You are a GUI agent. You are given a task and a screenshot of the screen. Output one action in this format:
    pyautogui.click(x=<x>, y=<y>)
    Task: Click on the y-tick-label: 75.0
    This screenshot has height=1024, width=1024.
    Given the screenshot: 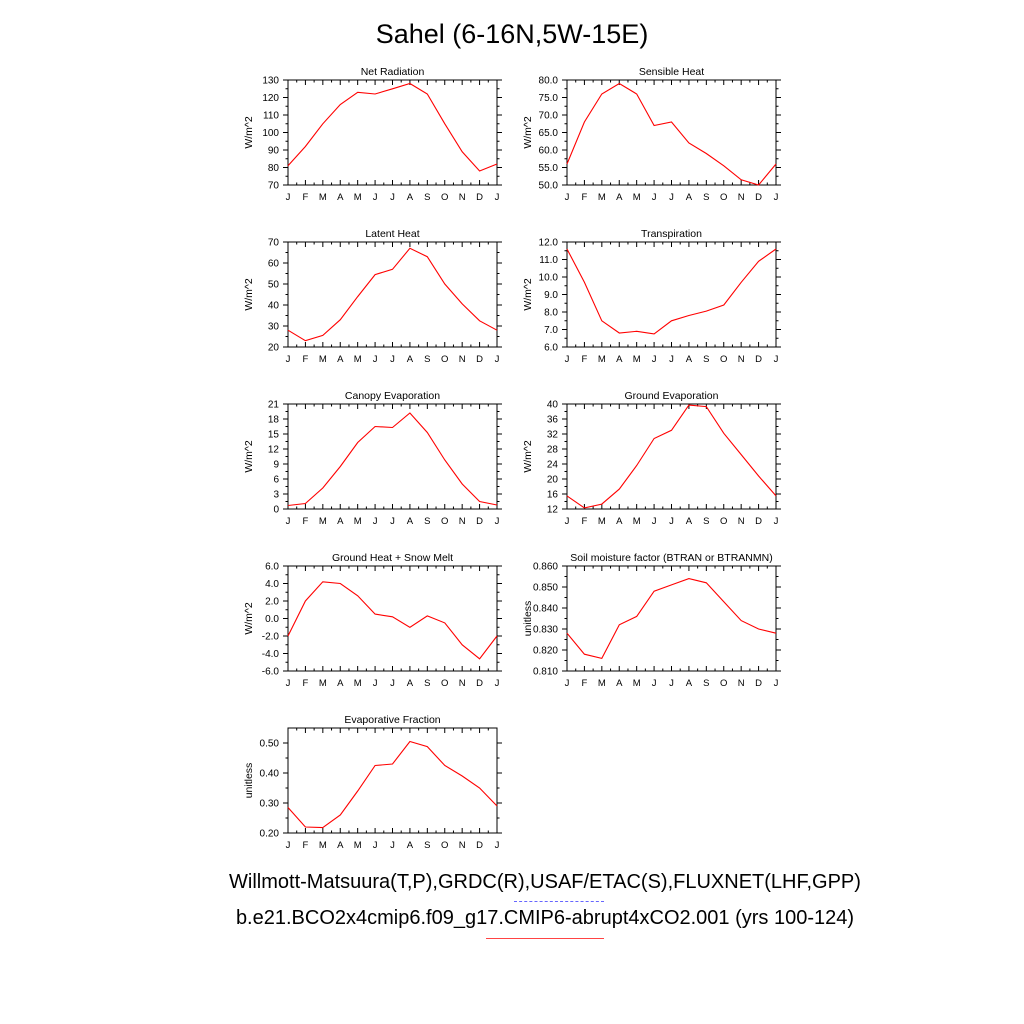 What is the action you would take?
    pyautogui.click(x=549, y=98)
    